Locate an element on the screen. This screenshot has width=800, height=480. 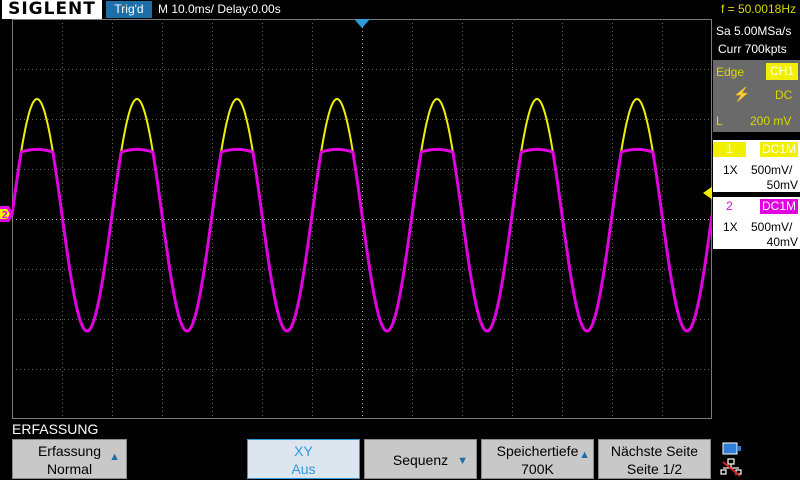
speichertiefe-button: Speichertiefe 700K ▲ is located at coordinates (537, 459).